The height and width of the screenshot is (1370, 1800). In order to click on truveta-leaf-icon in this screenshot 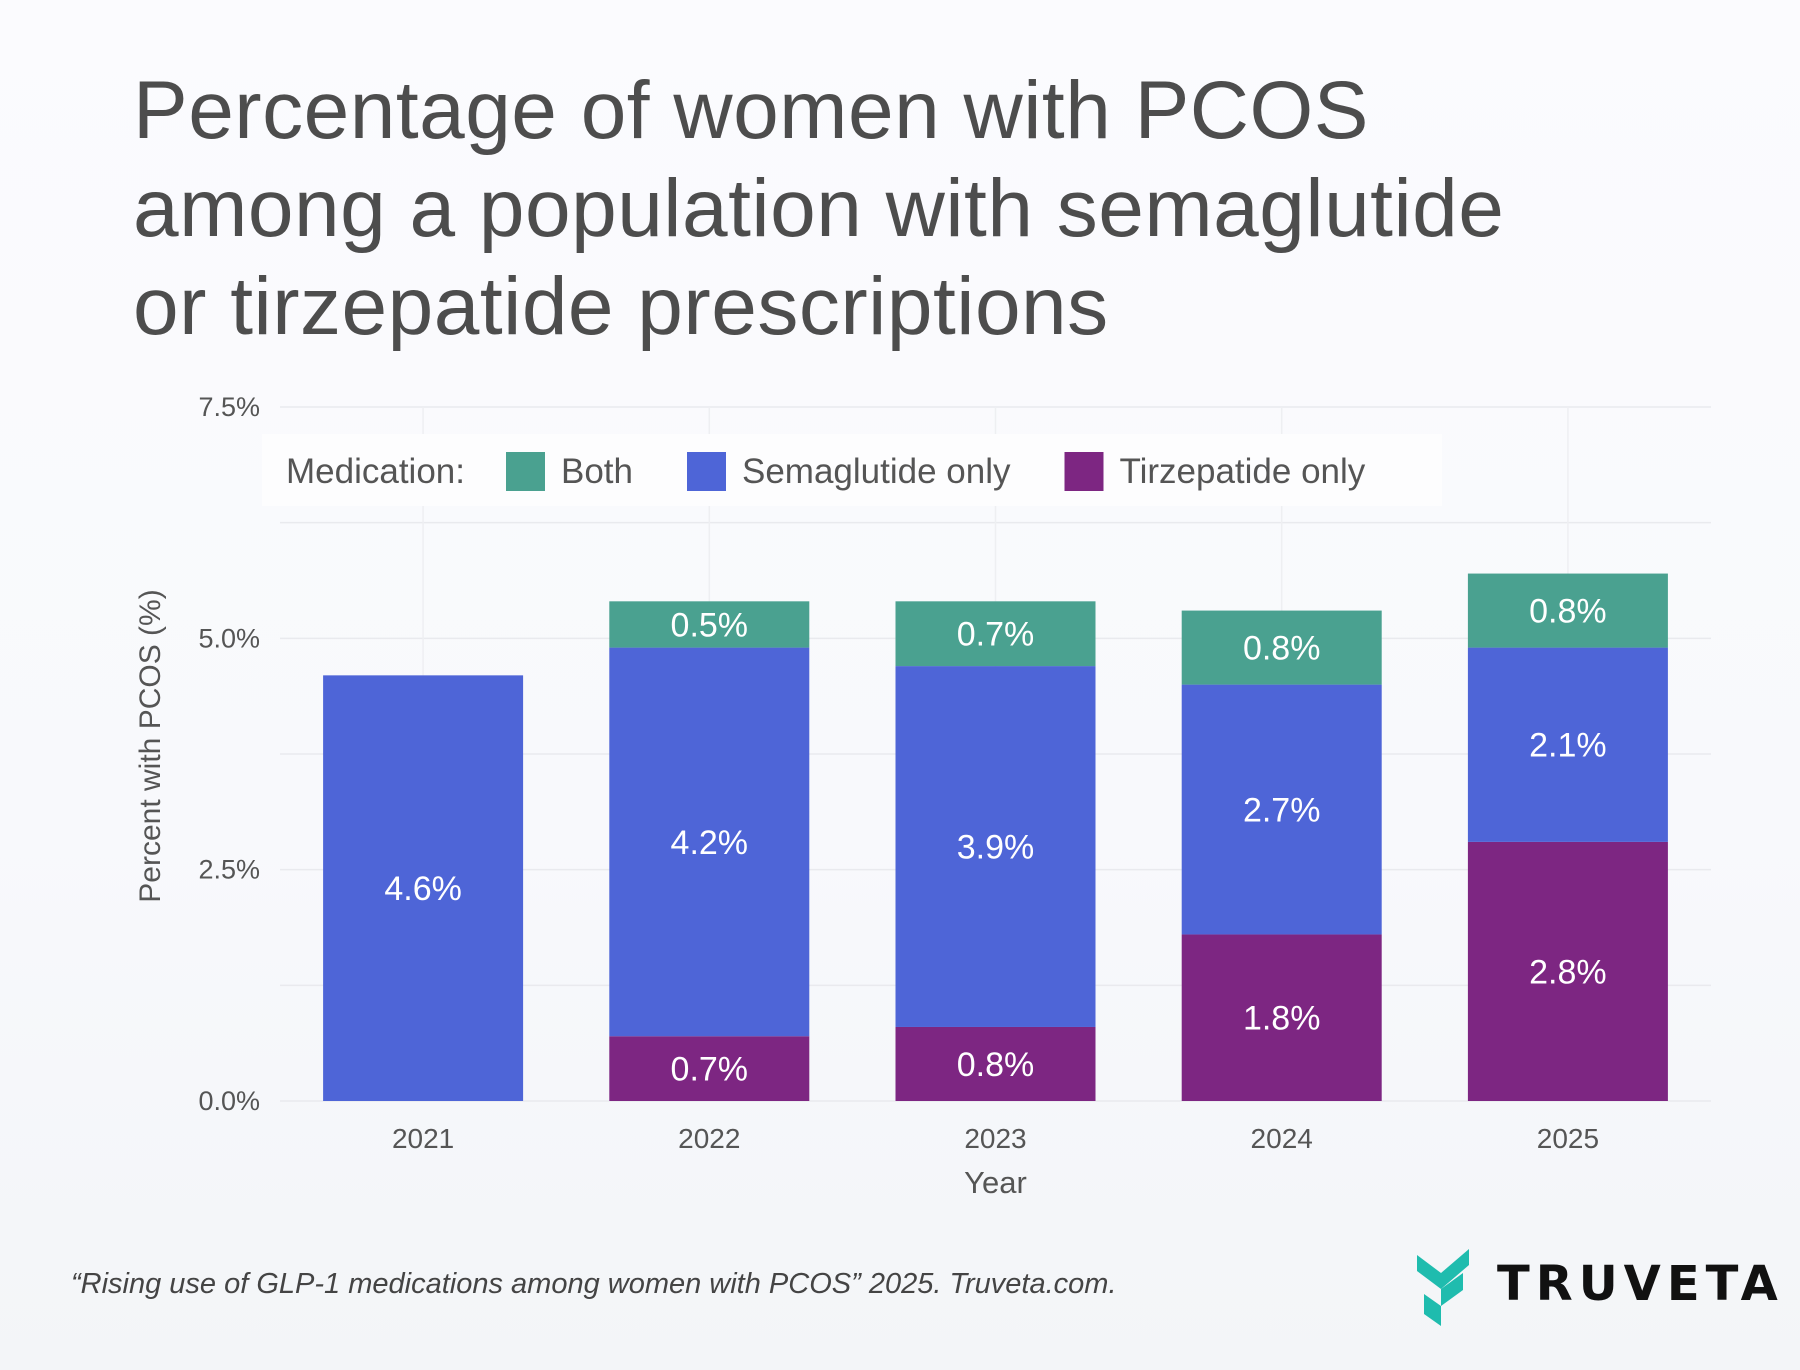, I will do `click(1443, 1287)`.